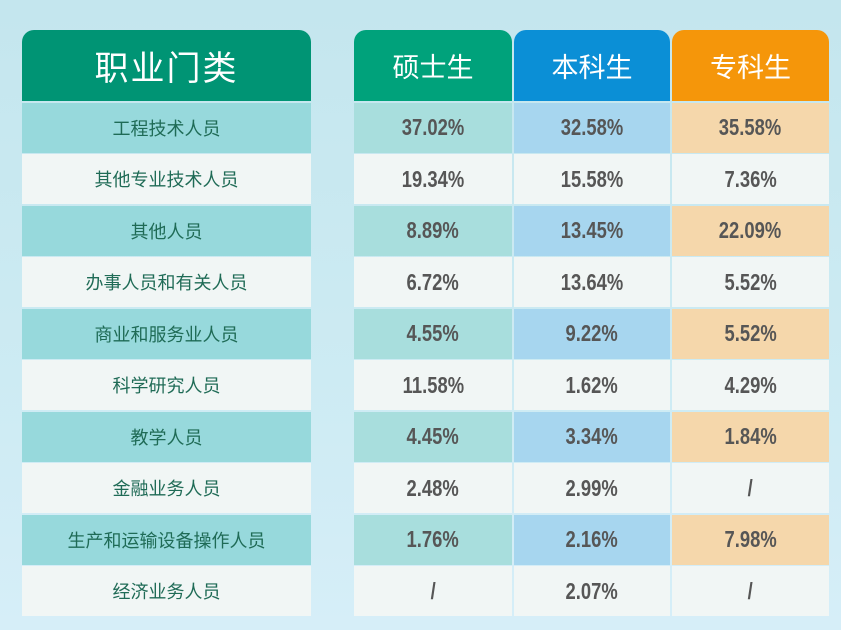  I want to click on percentage-value: 11.58%, so click(433, 384).